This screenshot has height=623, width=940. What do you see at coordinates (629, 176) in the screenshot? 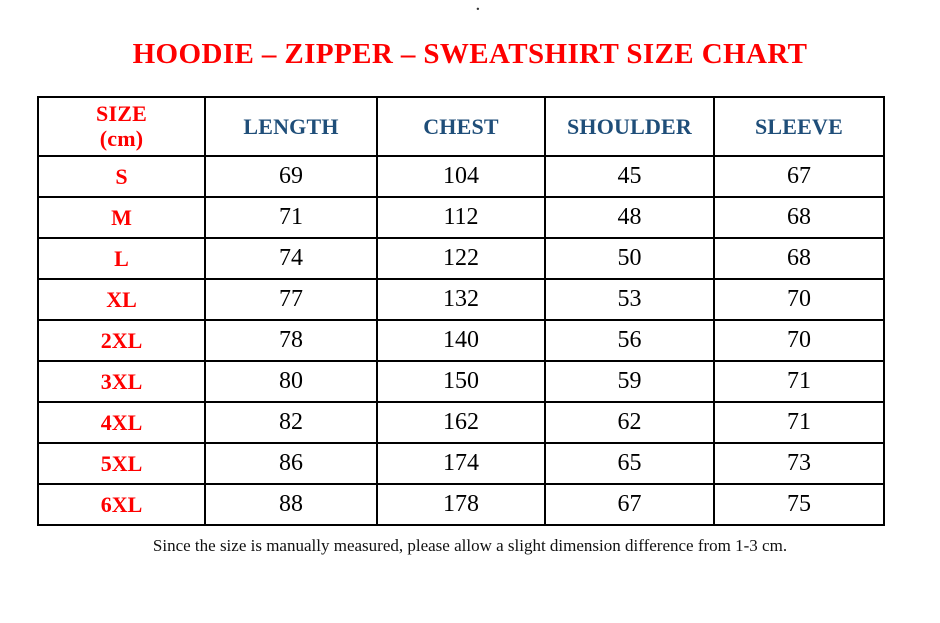
I see `shoulder-cell: 45` at bounding box center [629, 176].